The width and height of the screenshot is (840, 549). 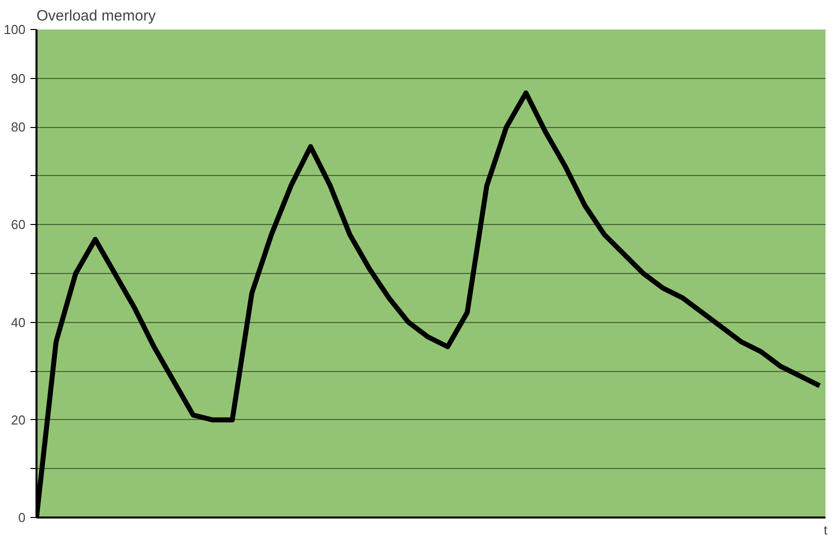 What do you see at coordinates (18, 322) in the screenshot?
I see `y-tick-label: 40` at bounding box center [18, 322].